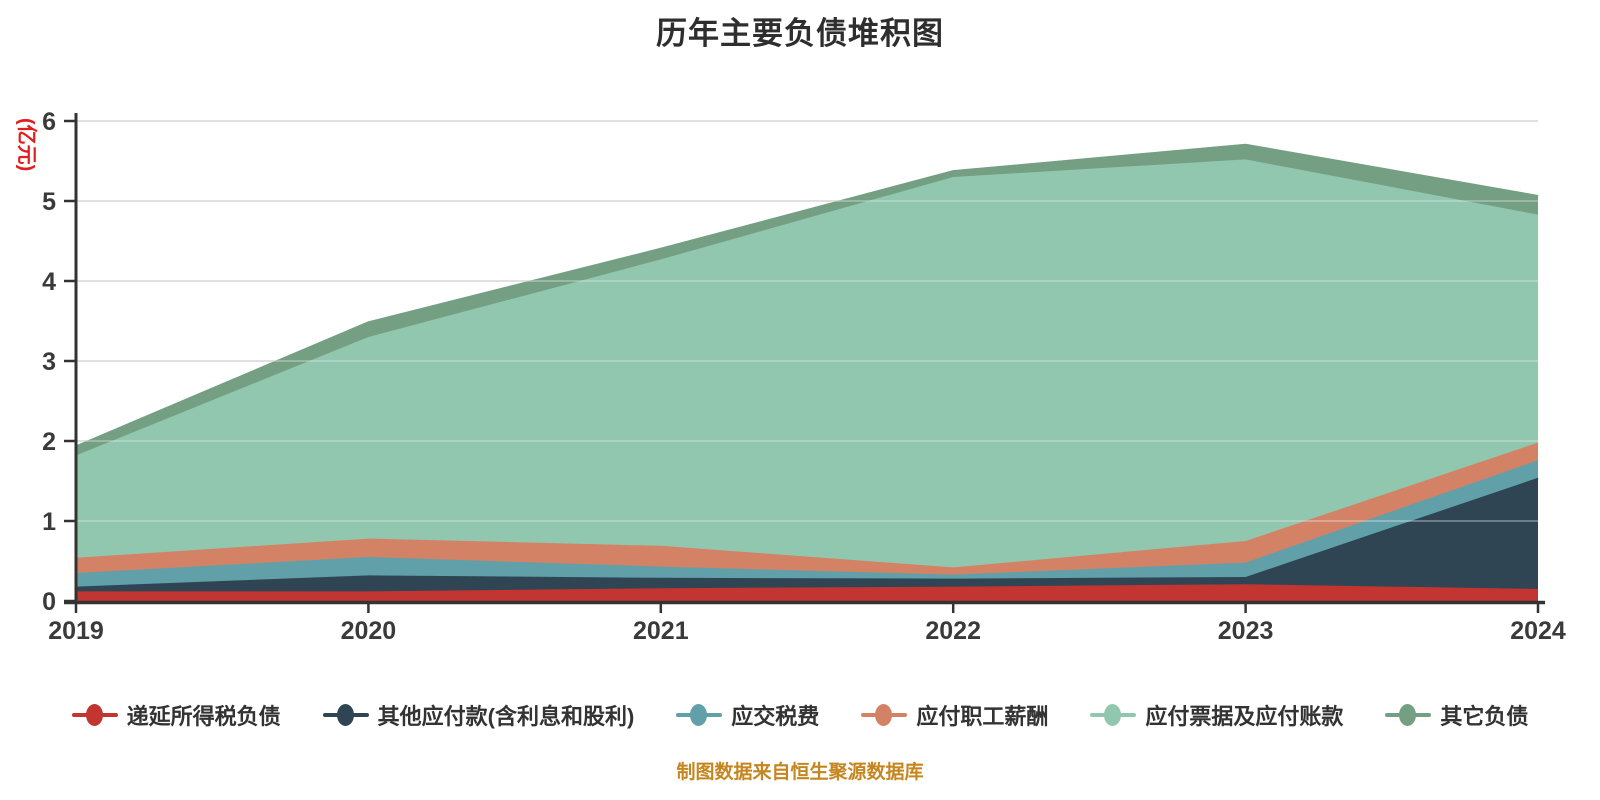  What do you see at coordinates (953, 631) in the screenshot?
I see `x-tick-label: 2022` at bounding box center [953, 631].